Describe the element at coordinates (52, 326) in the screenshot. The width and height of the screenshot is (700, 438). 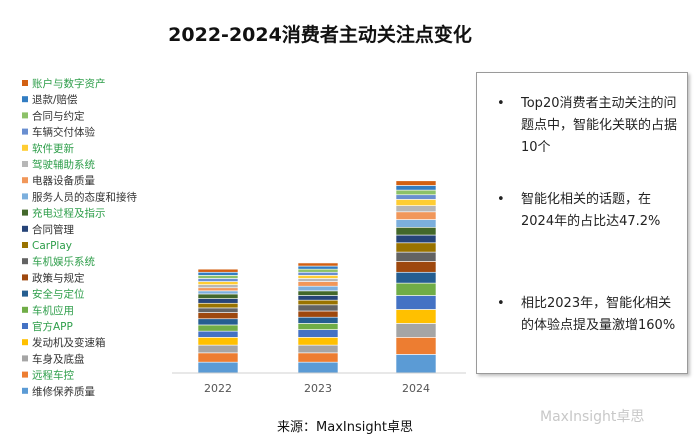
I see `legend-label: 官方APP` at that location.